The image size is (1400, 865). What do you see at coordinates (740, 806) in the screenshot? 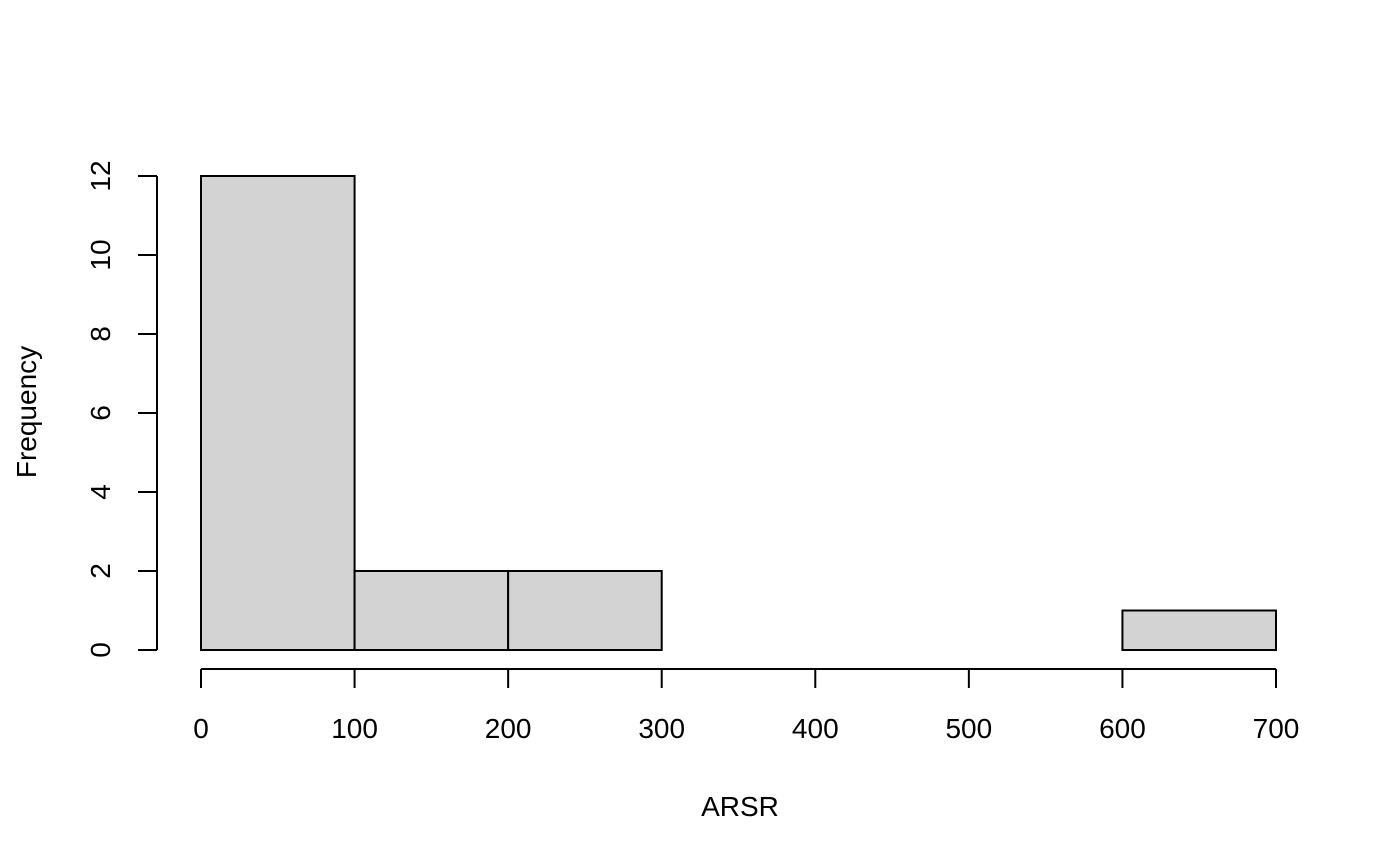
I see `x-axis-title: ARSR` at bounding box center [740, 806].